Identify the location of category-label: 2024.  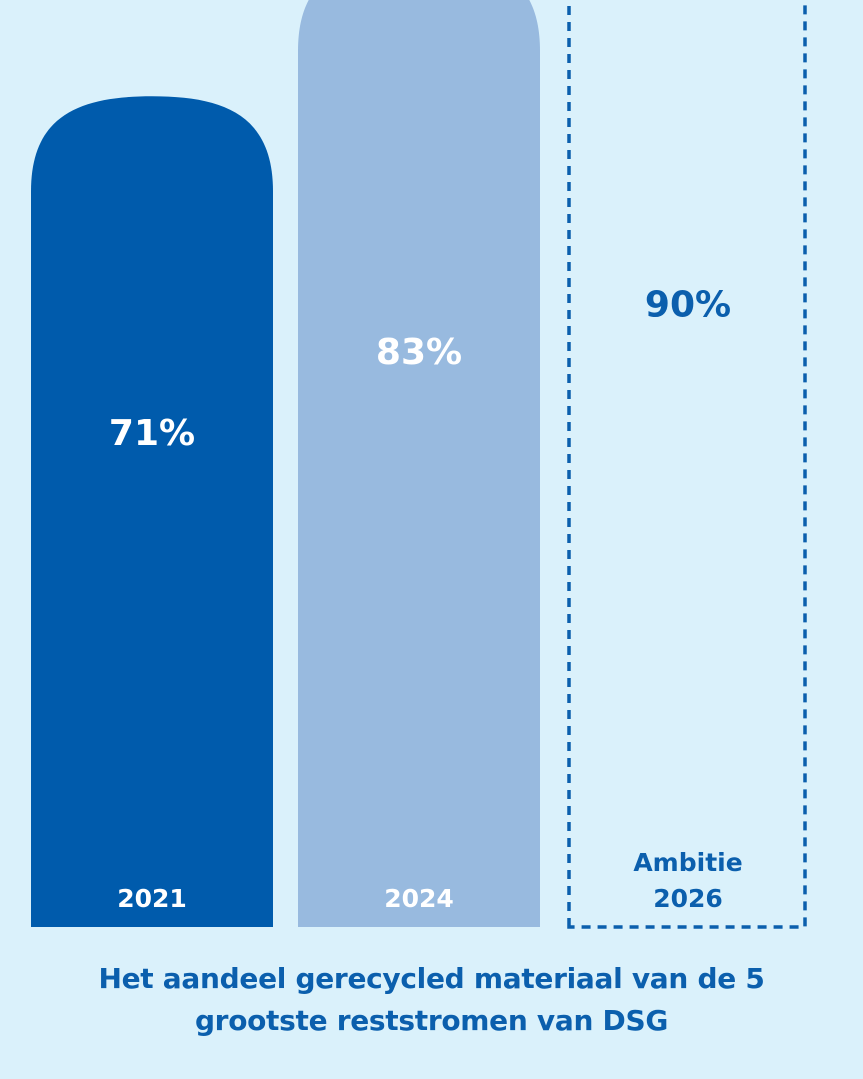
(419, 898).